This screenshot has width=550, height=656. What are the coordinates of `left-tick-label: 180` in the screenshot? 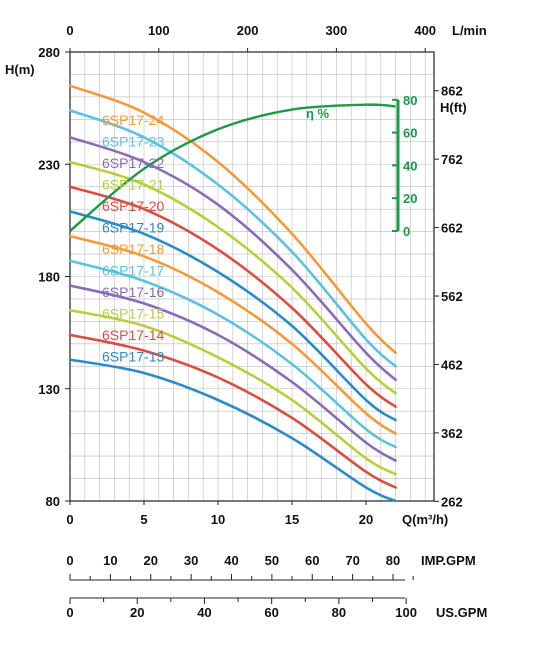 It's located at (49, 277).